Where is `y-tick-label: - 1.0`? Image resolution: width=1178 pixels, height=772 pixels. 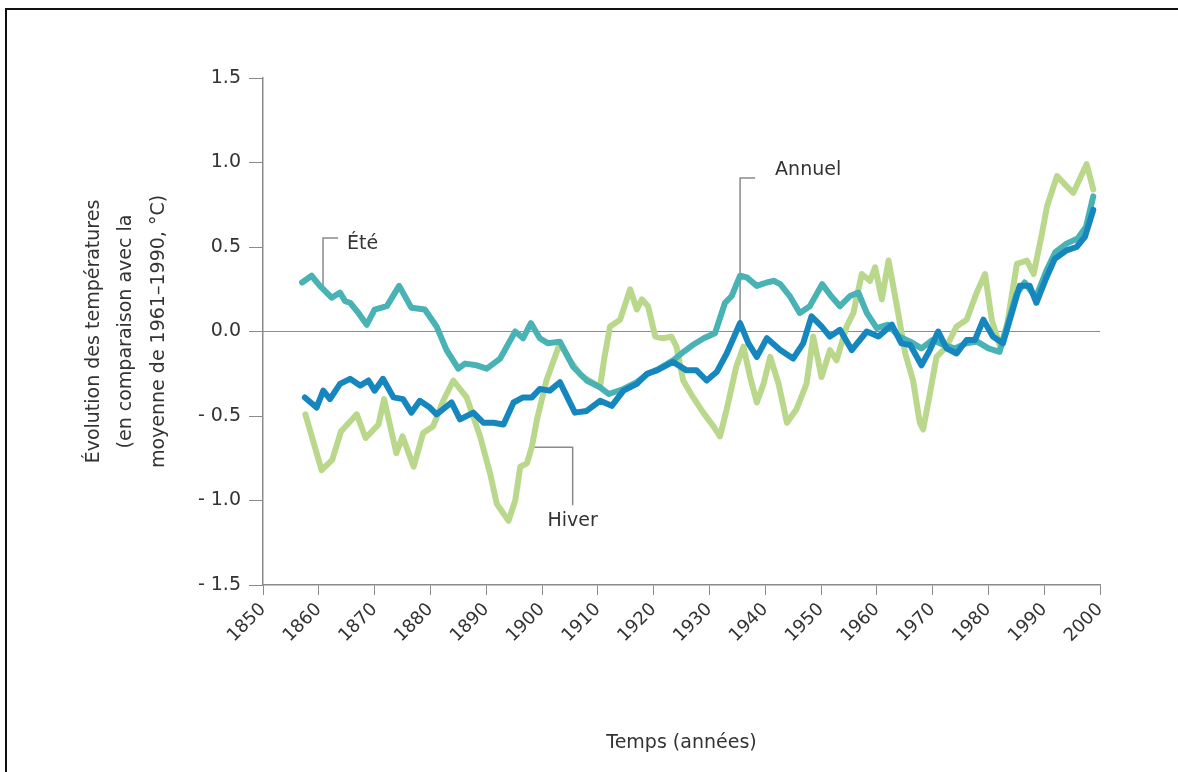 y-tick-label: - 1.0 is located at coordinates (219, 498).